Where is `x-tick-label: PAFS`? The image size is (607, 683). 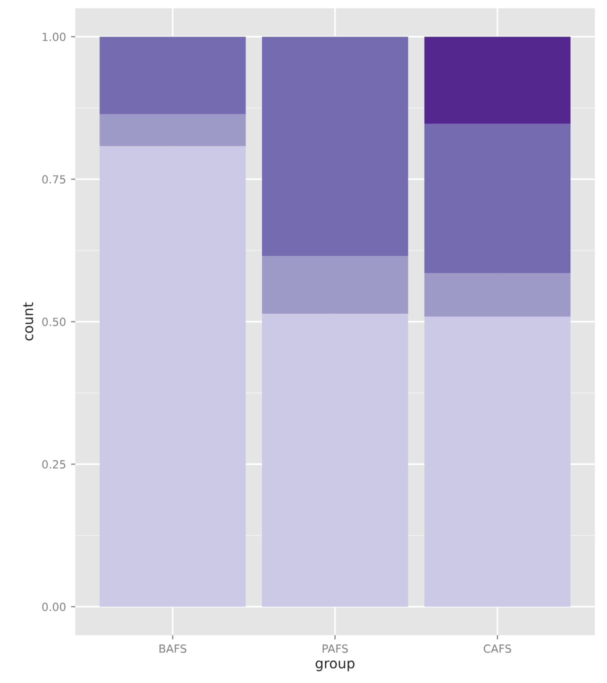
x-tick-label: PAFS is located at coordinates (335, 648).